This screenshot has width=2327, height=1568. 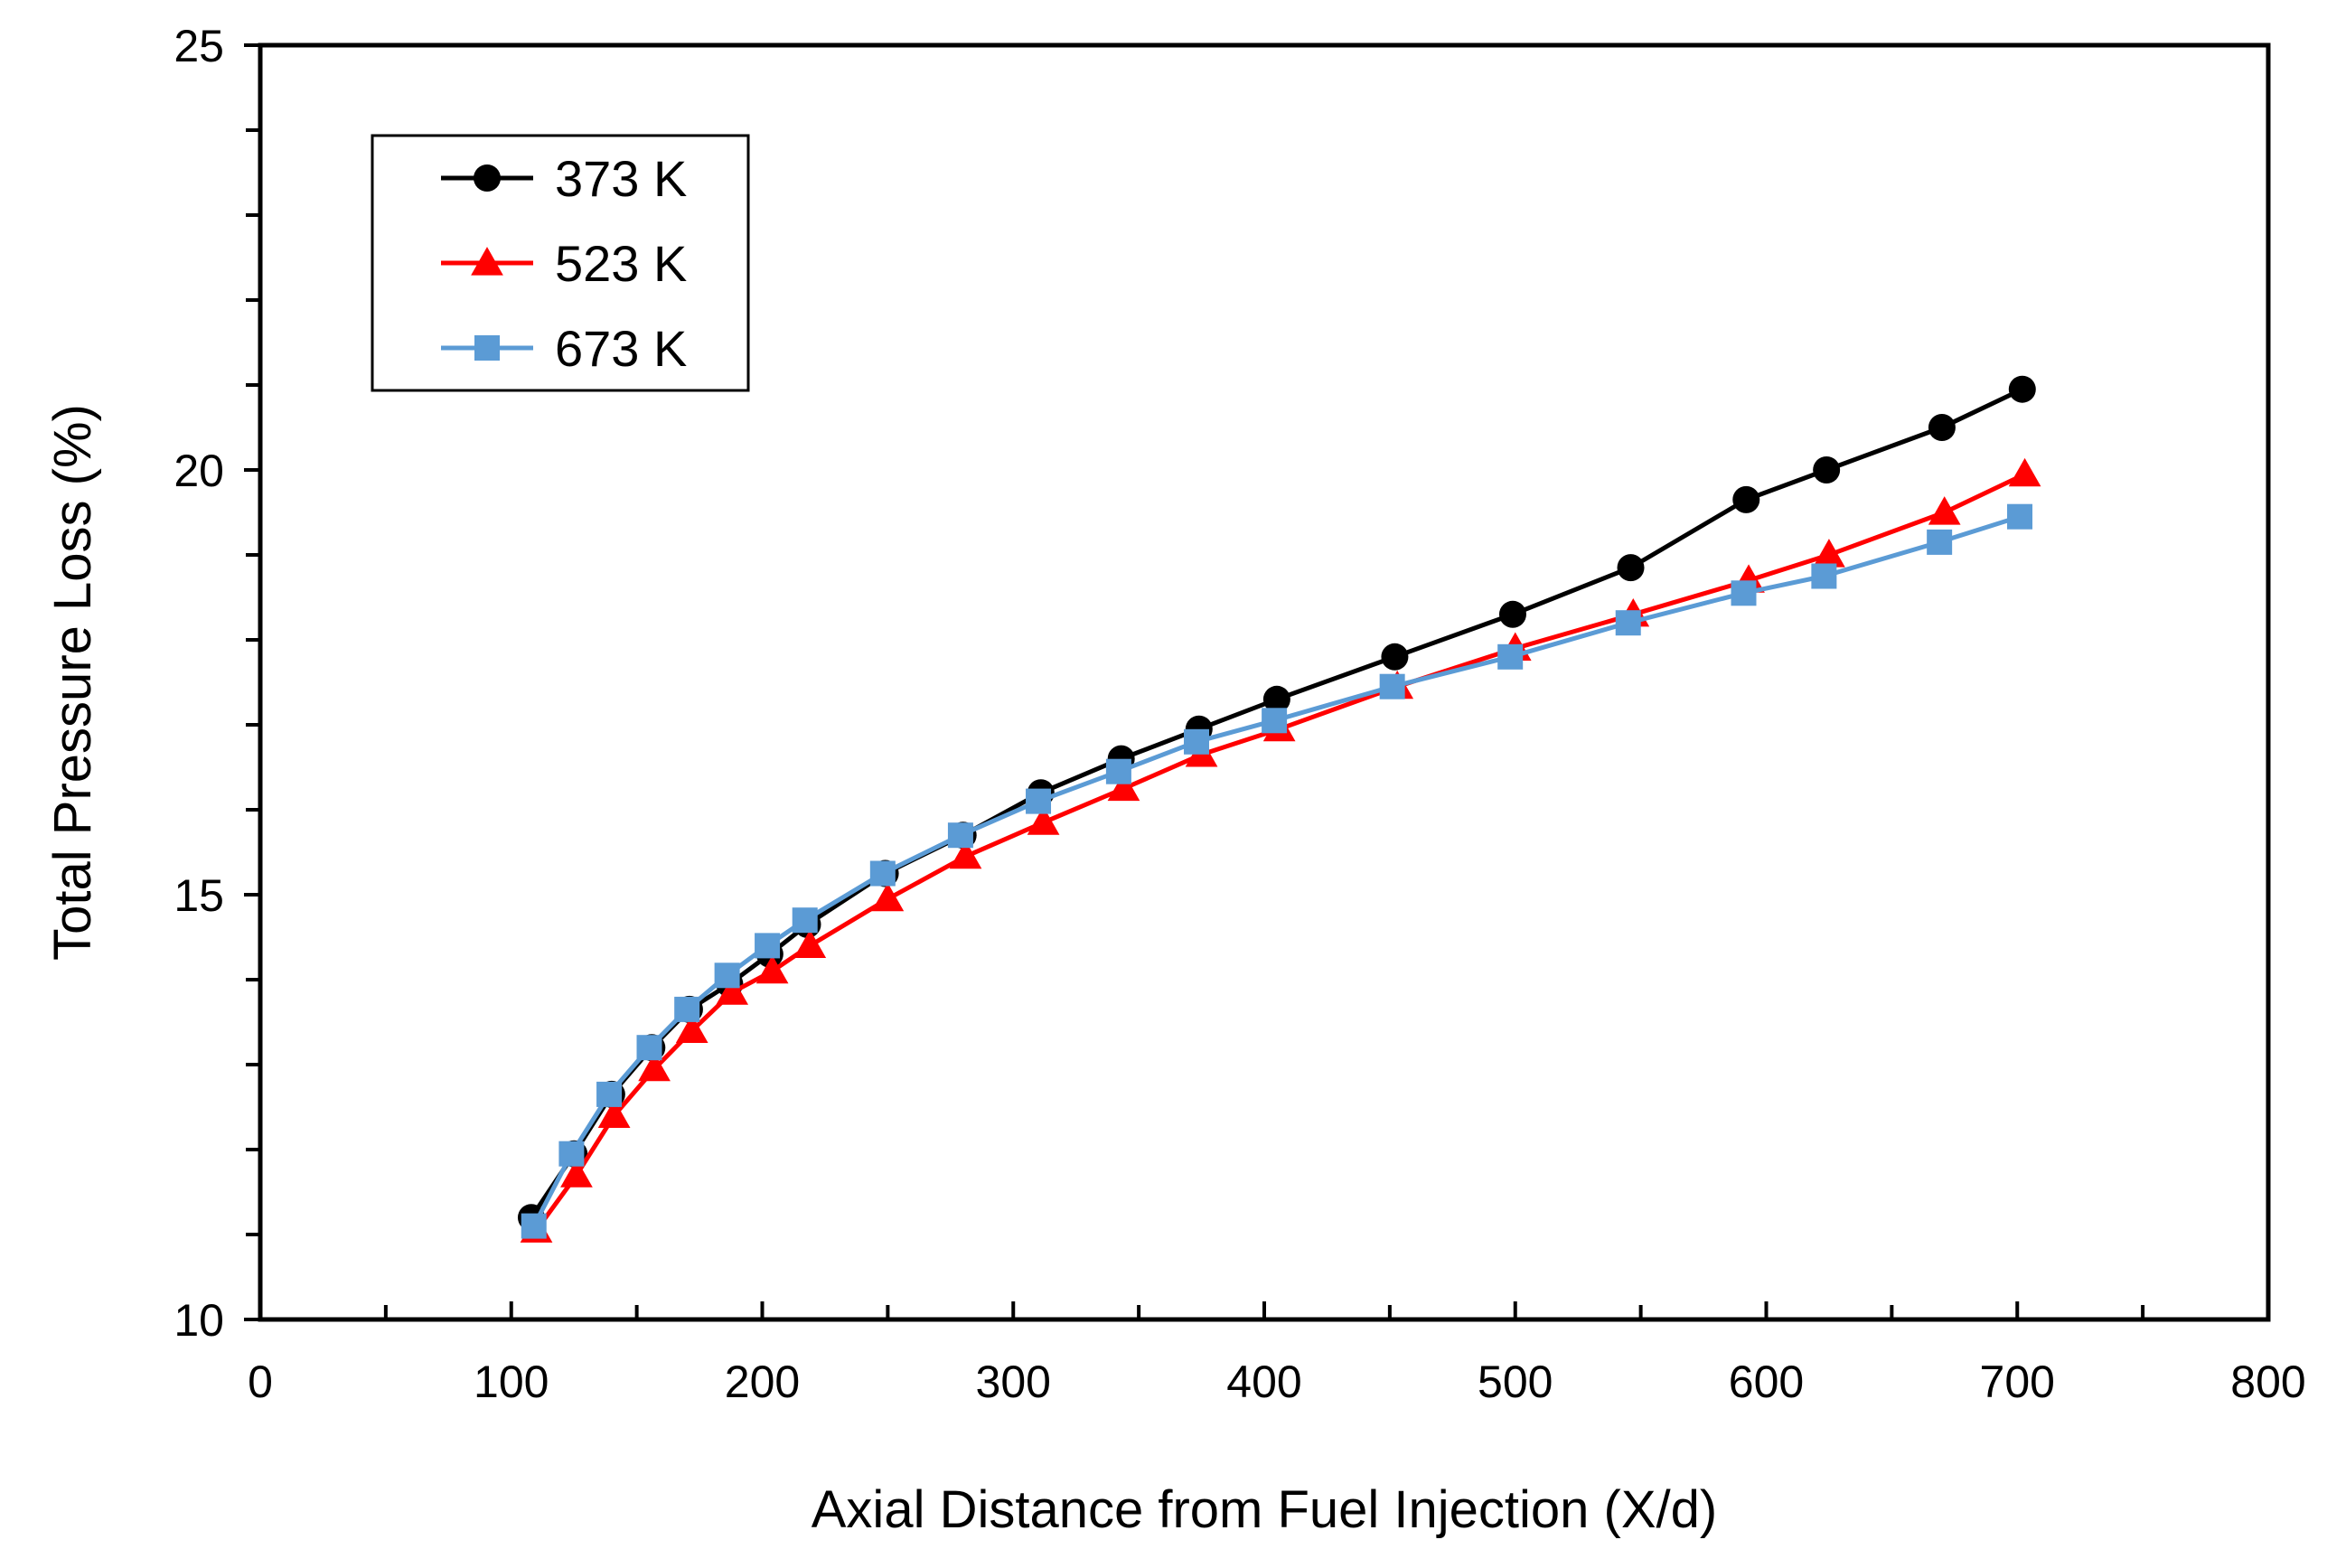 I want to click on legend-entry: 673 K, so click(x=564, y=348).